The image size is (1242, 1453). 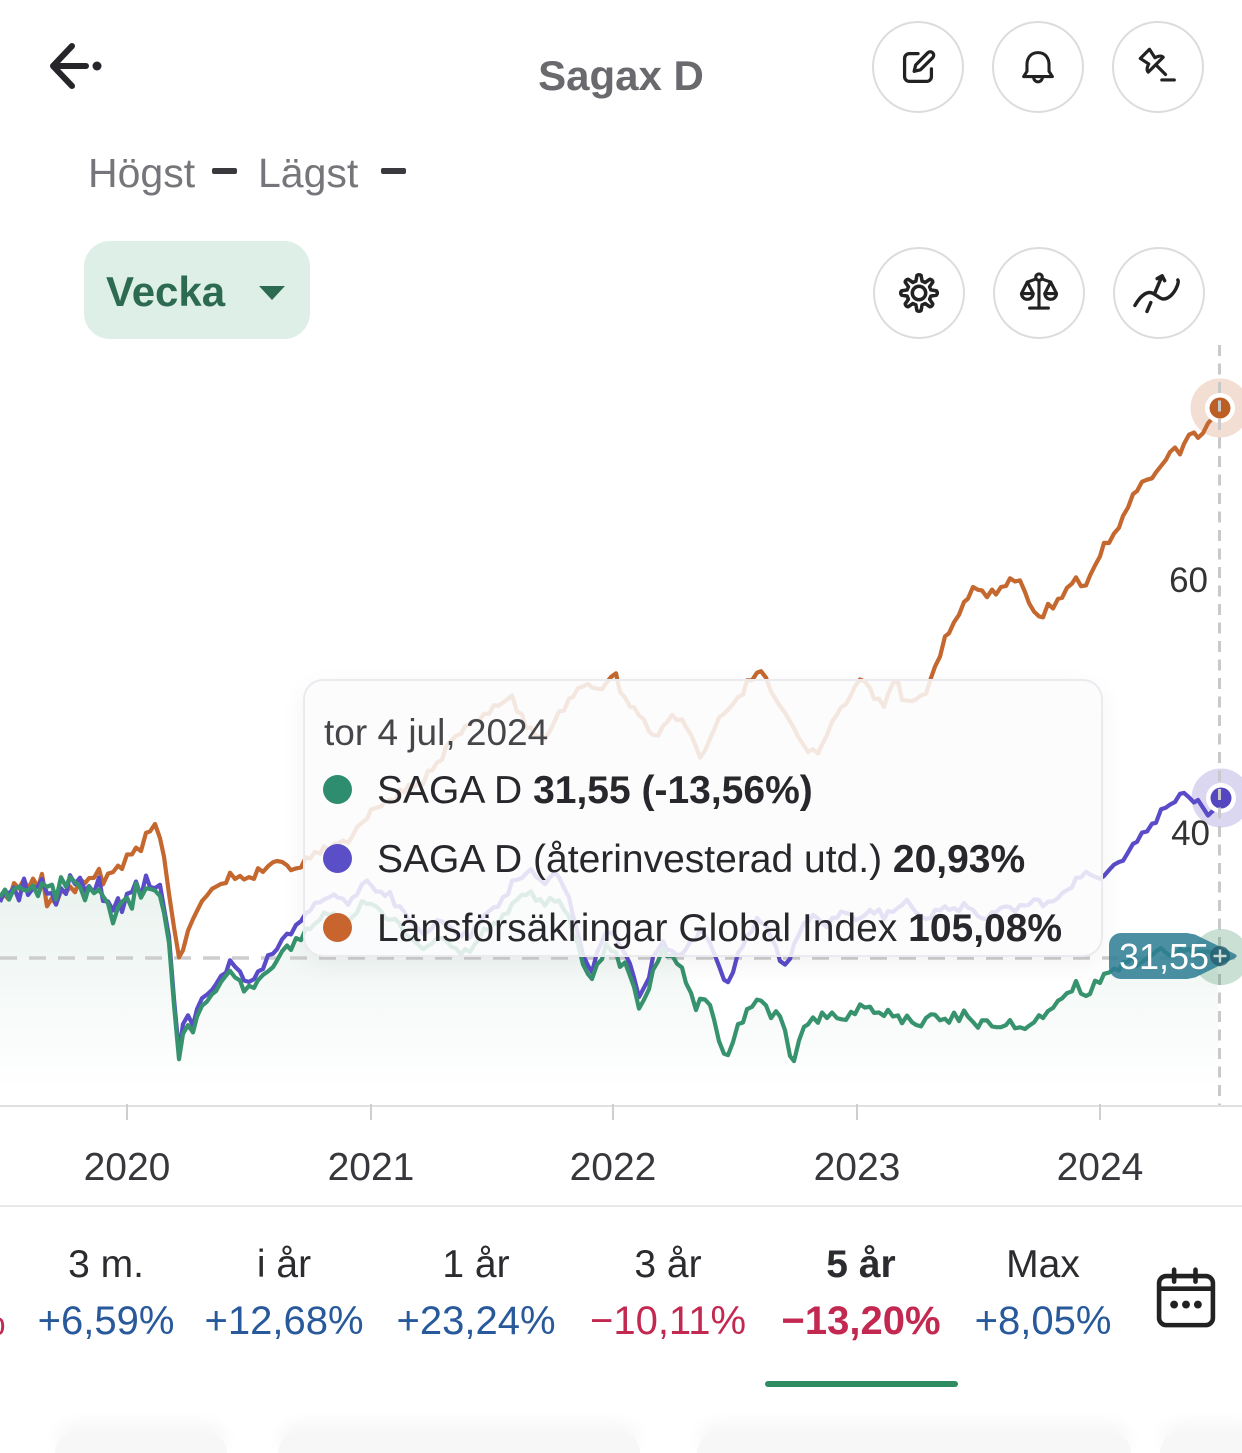 I want to click on svg-text: 40, so click(x=1190, y=833).